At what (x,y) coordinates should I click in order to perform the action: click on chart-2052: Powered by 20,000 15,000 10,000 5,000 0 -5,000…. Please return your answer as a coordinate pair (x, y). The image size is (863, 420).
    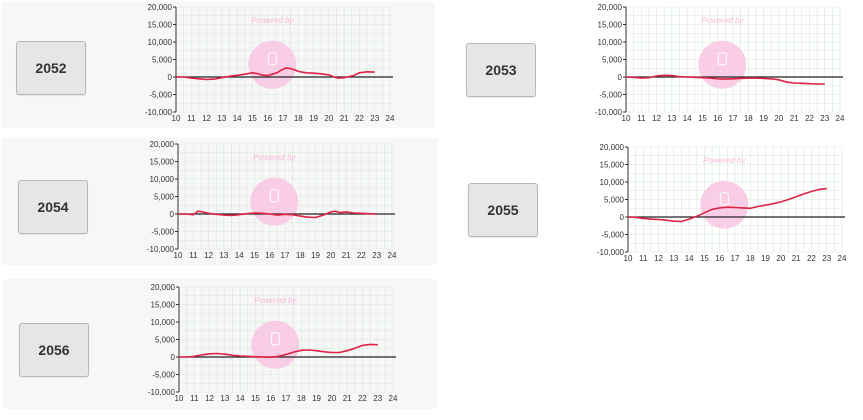
    Looking at the image, I should click on (270, 63).